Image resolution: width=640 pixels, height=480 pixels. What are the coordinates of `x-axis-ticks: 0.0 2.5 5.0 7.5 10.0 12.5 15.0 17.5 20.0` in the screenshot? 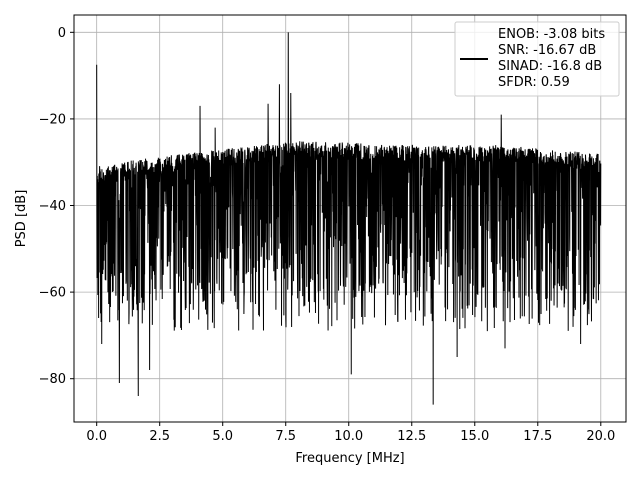 It's located at (350, 433).